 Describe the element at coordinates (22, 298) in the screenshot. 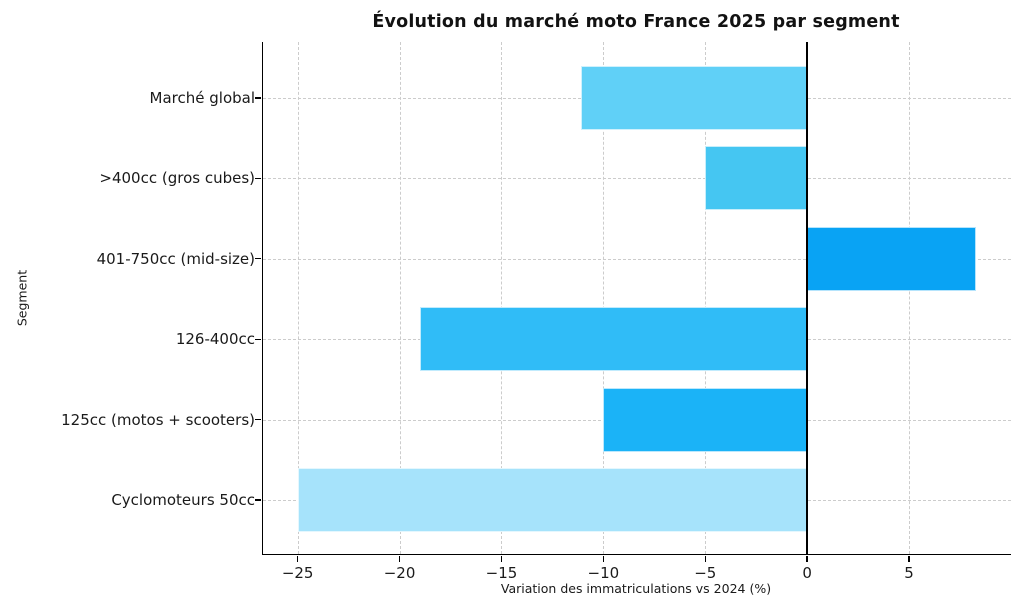

I see `y-axis-label: Segment` at that location.